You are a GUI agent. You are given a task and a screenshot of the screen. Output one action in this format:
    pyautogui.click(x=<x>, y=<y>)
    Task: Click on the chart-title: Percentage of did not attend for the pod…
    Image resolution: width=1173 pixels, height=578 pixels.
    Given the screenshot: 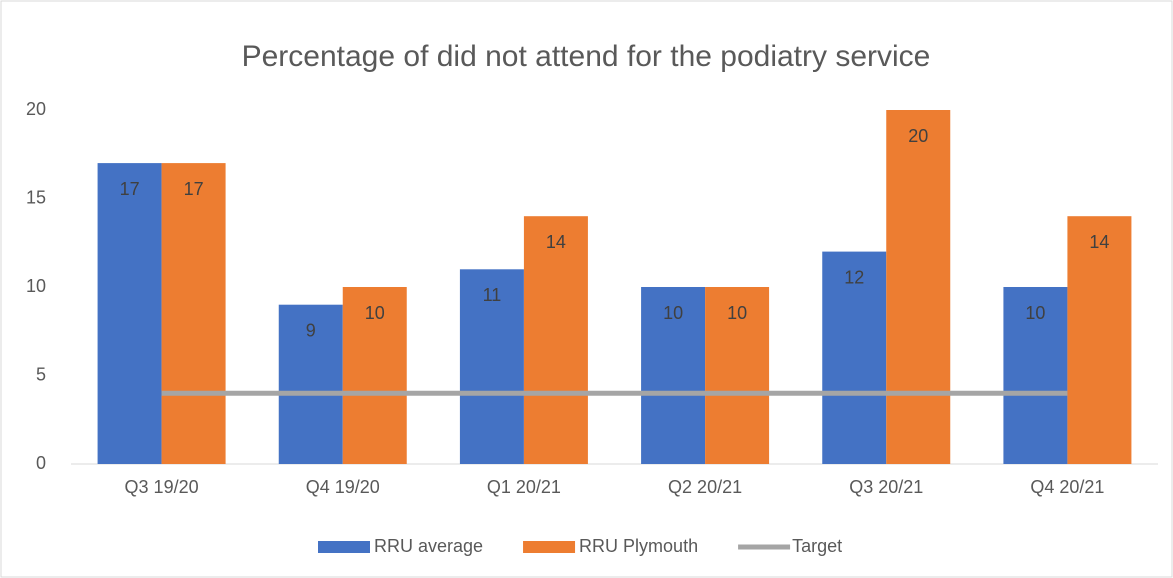 What is the action you would take?
    pyautogui.click(x=586, y=56)
    